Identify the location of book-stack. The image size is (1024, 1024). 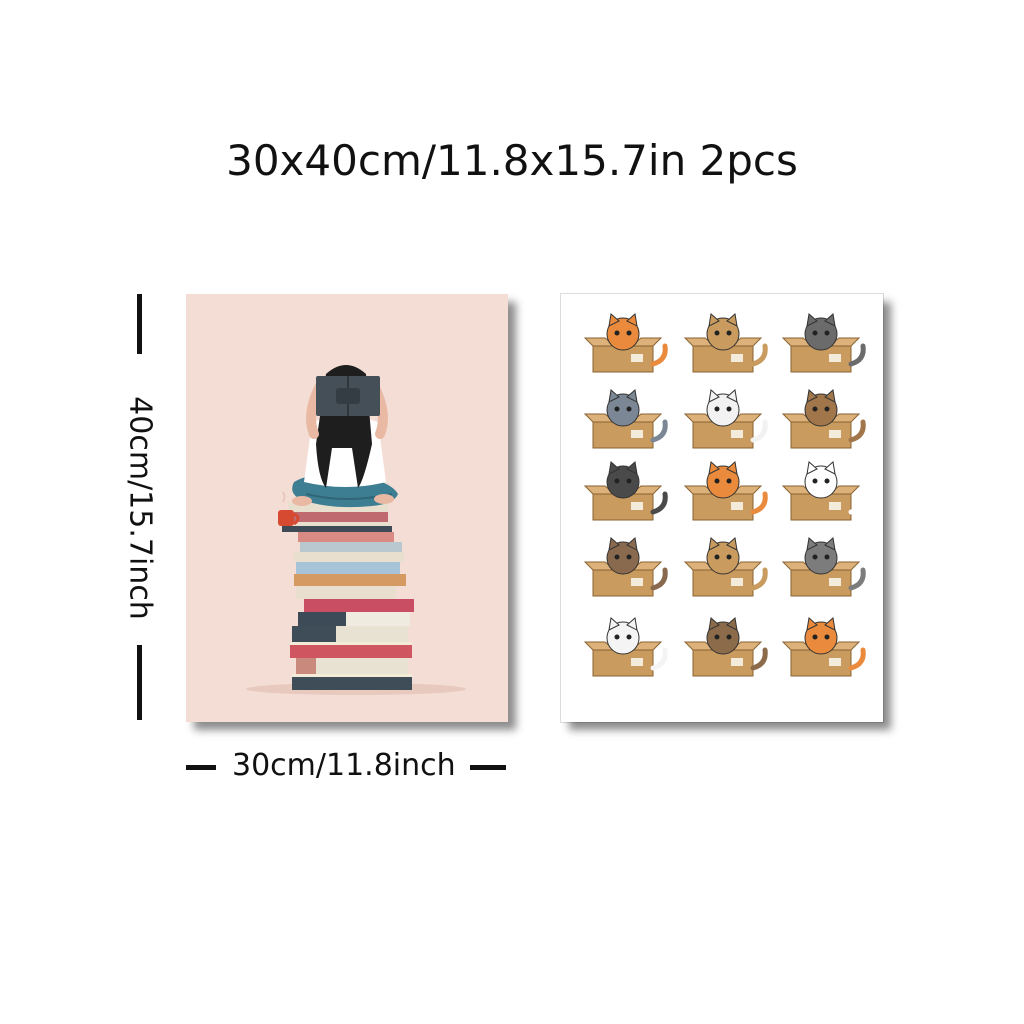
(348, 596).